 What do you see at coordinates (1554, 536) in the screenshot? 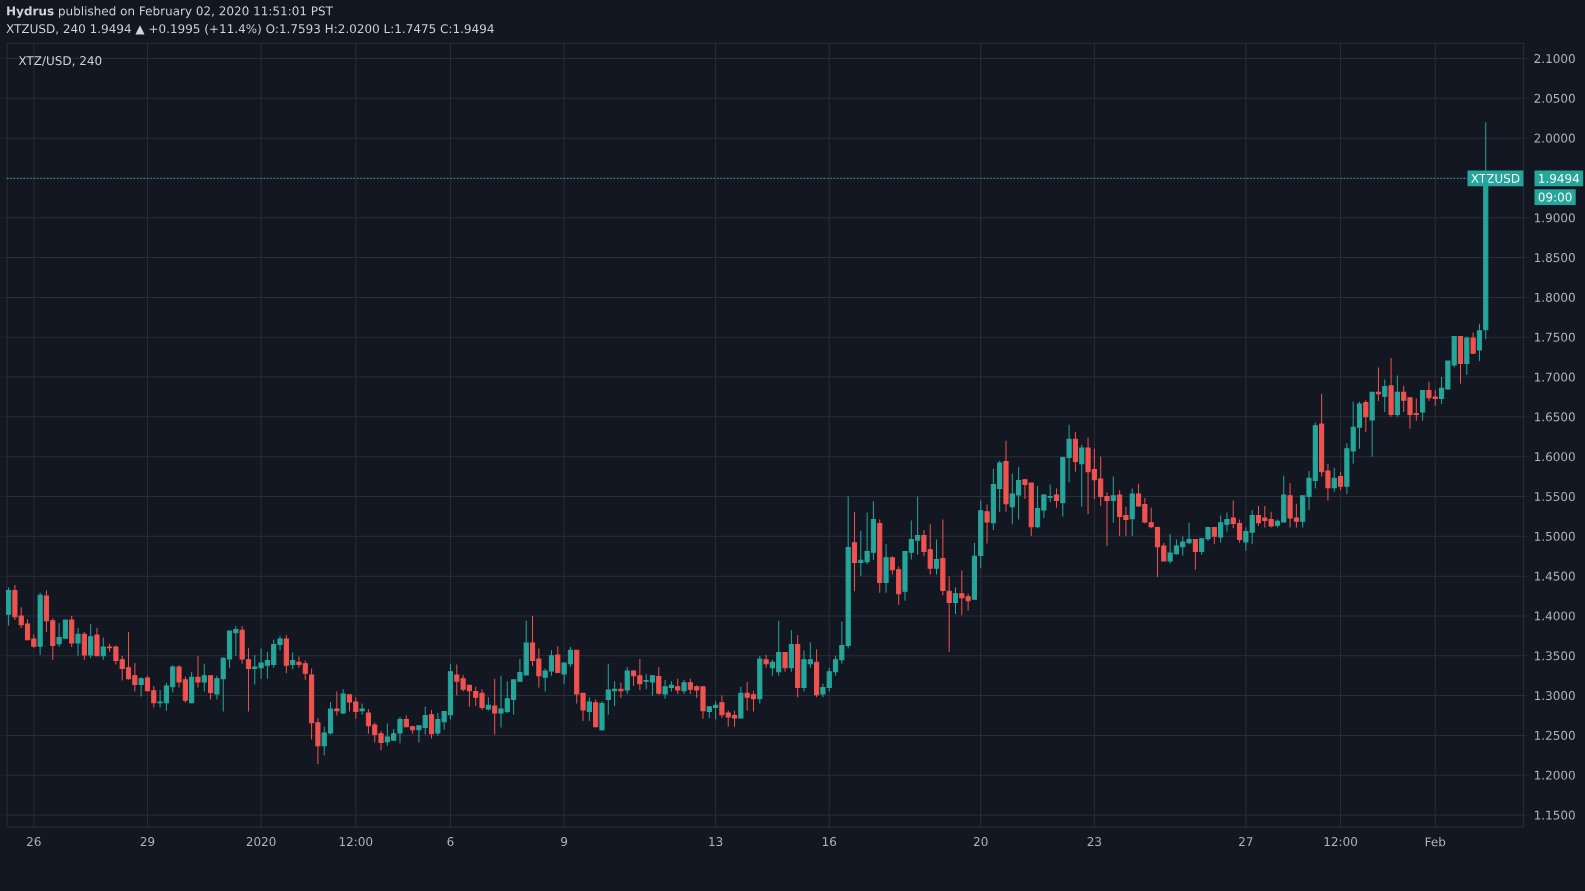
I see `y-tick-label: 1.5000` at bounding box center [1554, 536].